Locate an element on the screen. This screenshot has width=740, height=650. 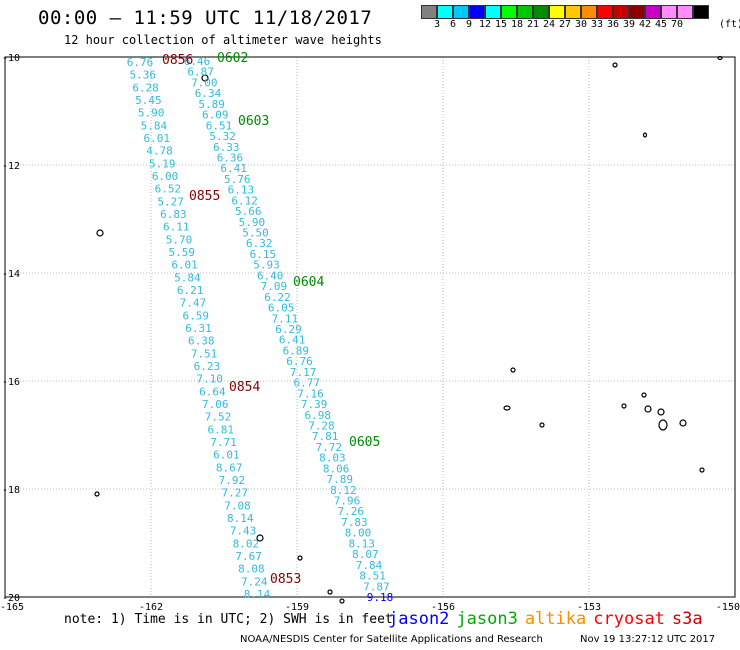
swh-value: 7.06 is located at coordinates (215, 404).